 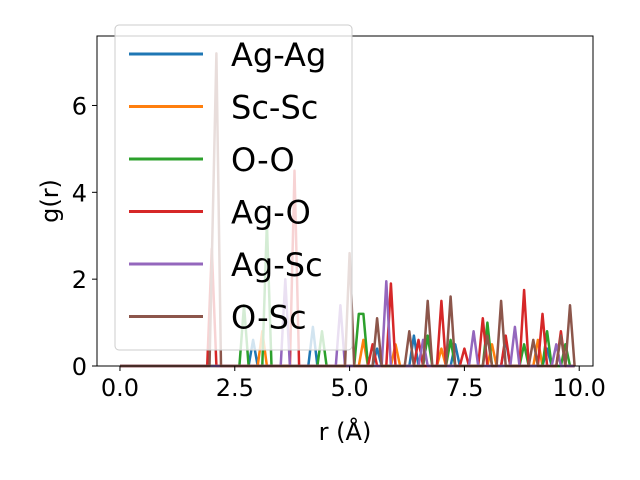 I want to click on y-axis: 0 2 4 6, so click(x=84, y=236).